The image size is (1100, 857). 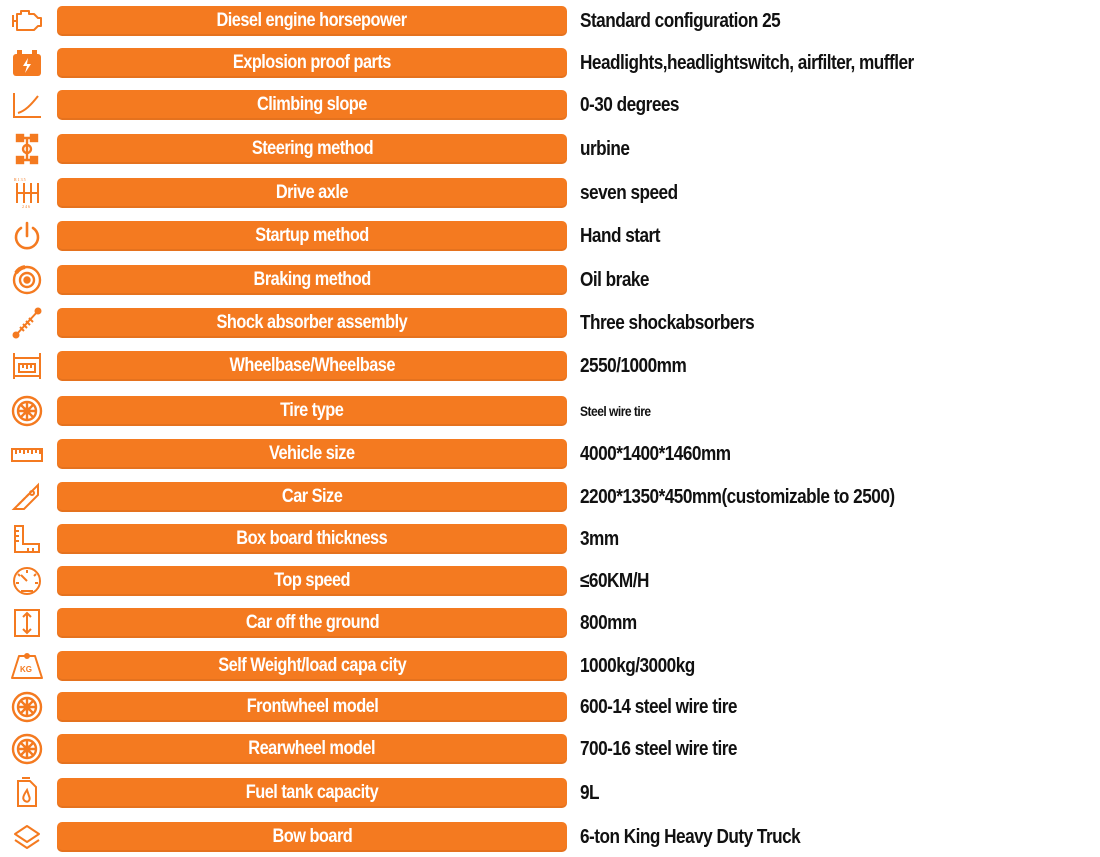 I want to click on battery-icon, so click(x=27, y=63).